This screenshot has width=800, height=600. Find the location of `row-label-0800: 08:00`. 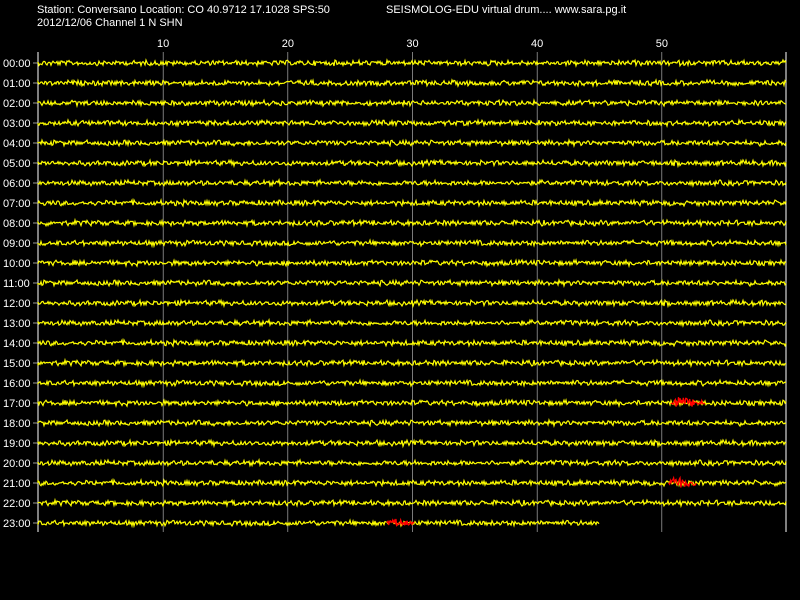

row-label-0800: 08:00 is located at coordinates (17, 224).